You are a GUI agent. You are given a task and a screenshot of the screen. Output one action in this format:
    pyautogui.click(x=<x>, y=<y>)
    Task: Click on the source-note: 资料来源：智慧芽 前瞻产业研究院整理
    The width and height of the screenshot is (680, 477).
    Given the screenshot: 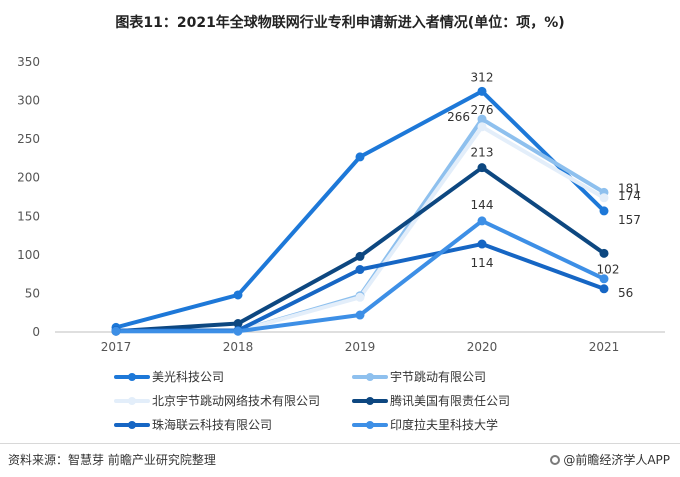 What is the action you would take?
    pyautogui.click(x=112, y=460)
    